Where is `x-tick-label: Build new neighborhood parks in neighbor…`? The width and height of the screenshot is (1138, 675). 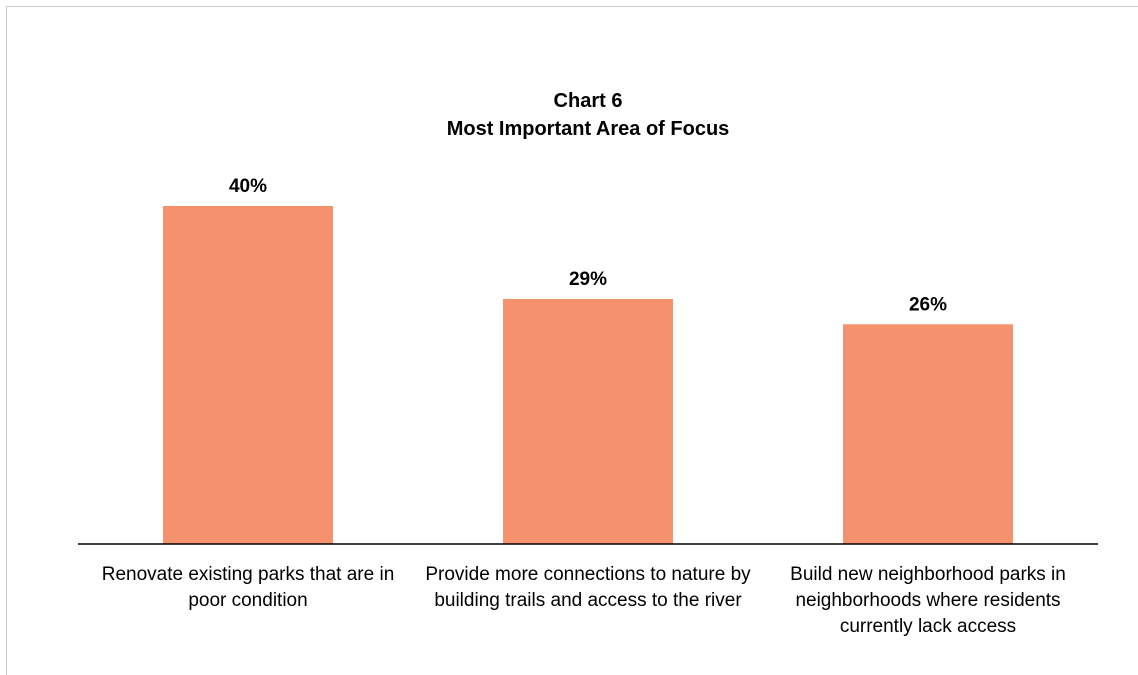
x-tick-label: Build new neighborhood parks in neighbor… is located at coordinates (928, 600).